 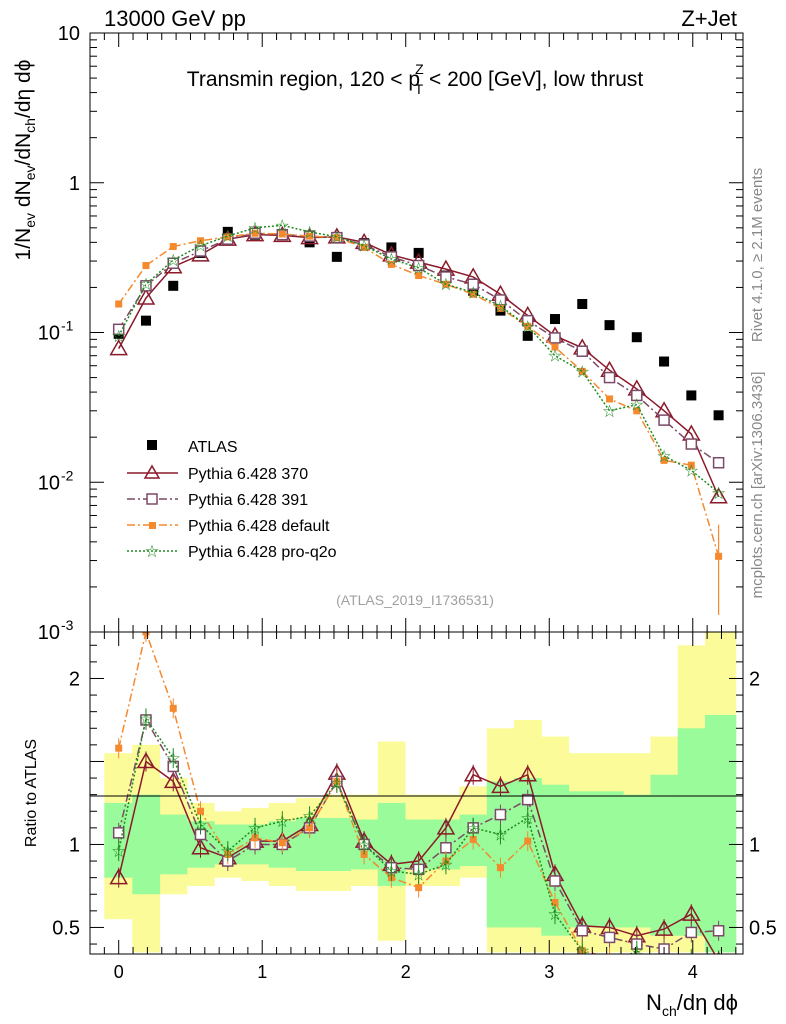 I want to click on analysis-id: (ATLAS_2019_I1736531), so click(x=415, y=600).